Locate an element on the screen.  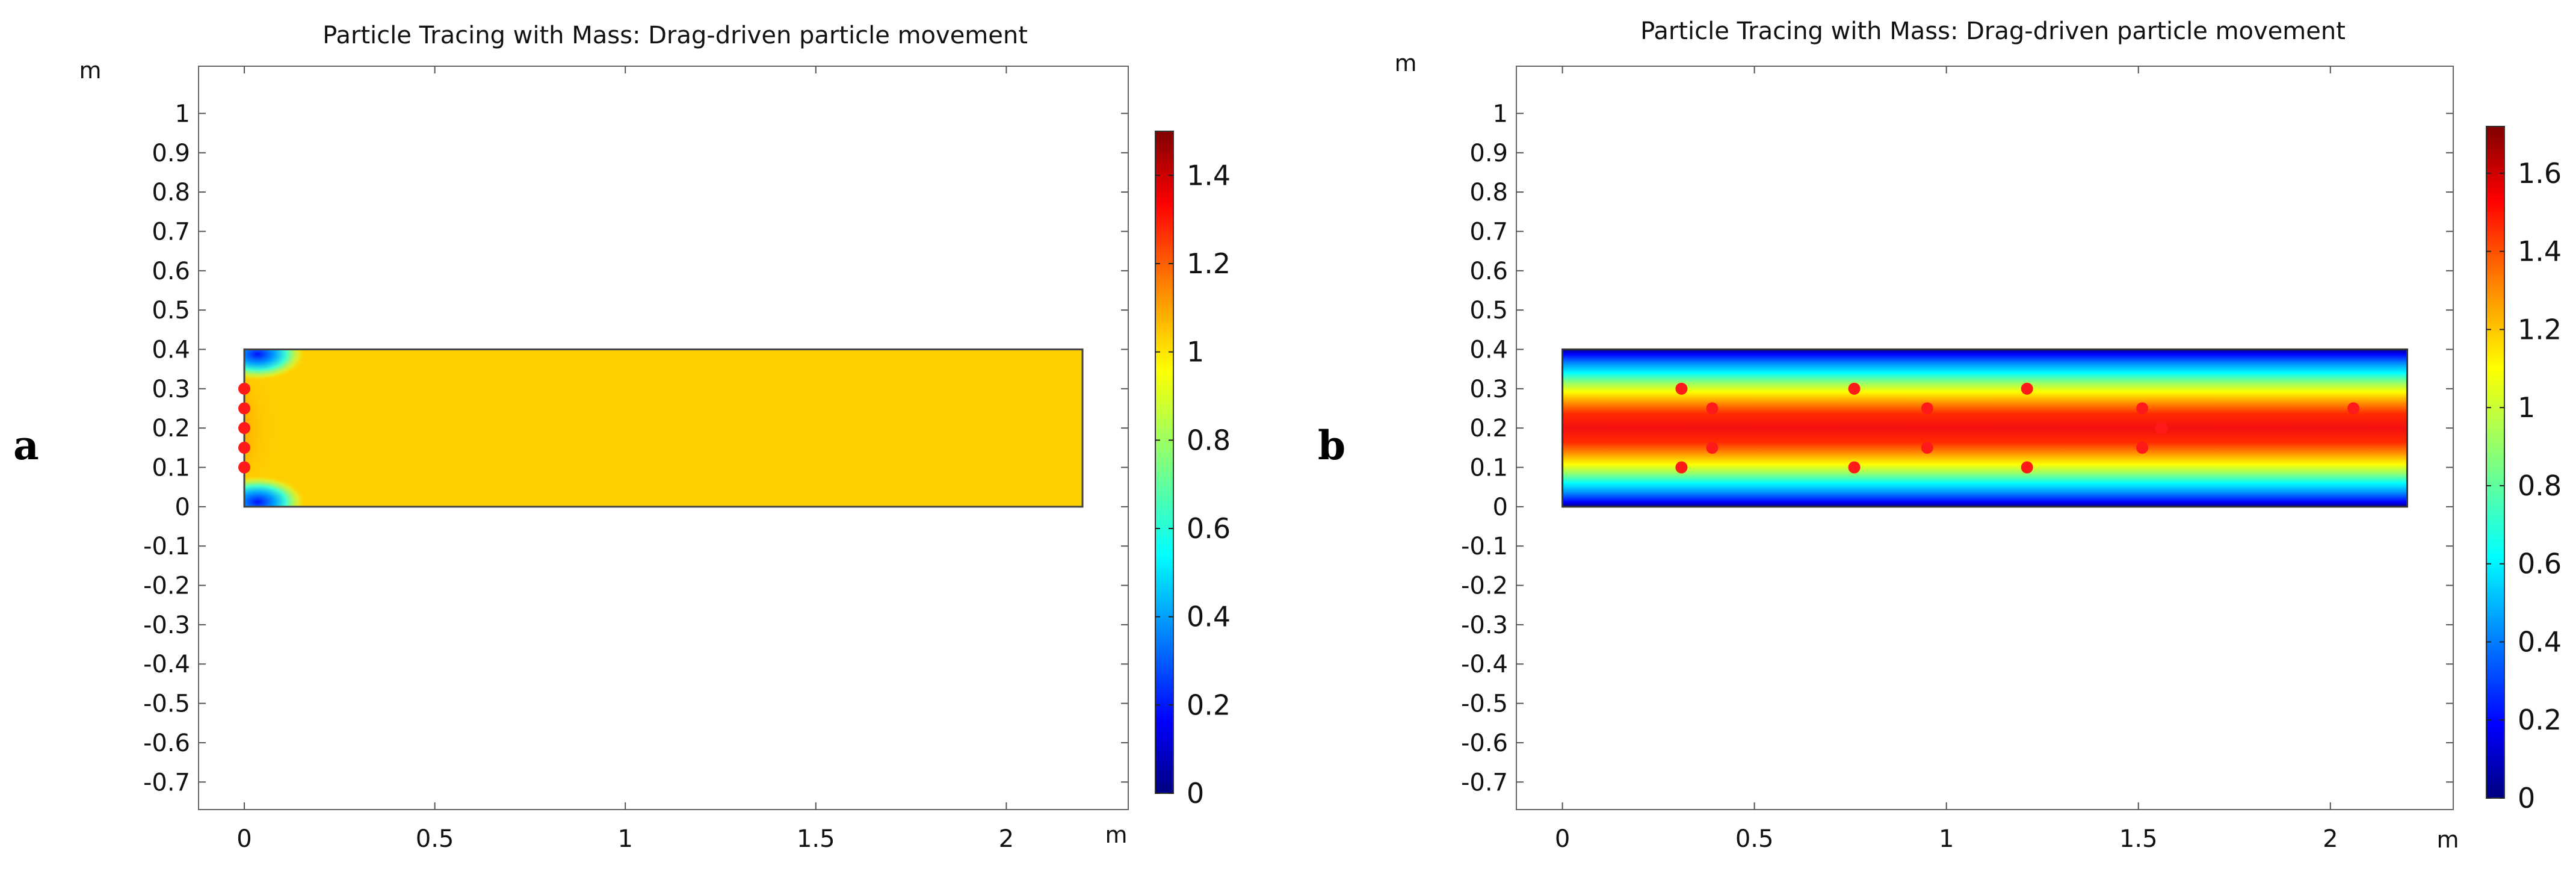
jet-core is located at coordinates (315, 428).